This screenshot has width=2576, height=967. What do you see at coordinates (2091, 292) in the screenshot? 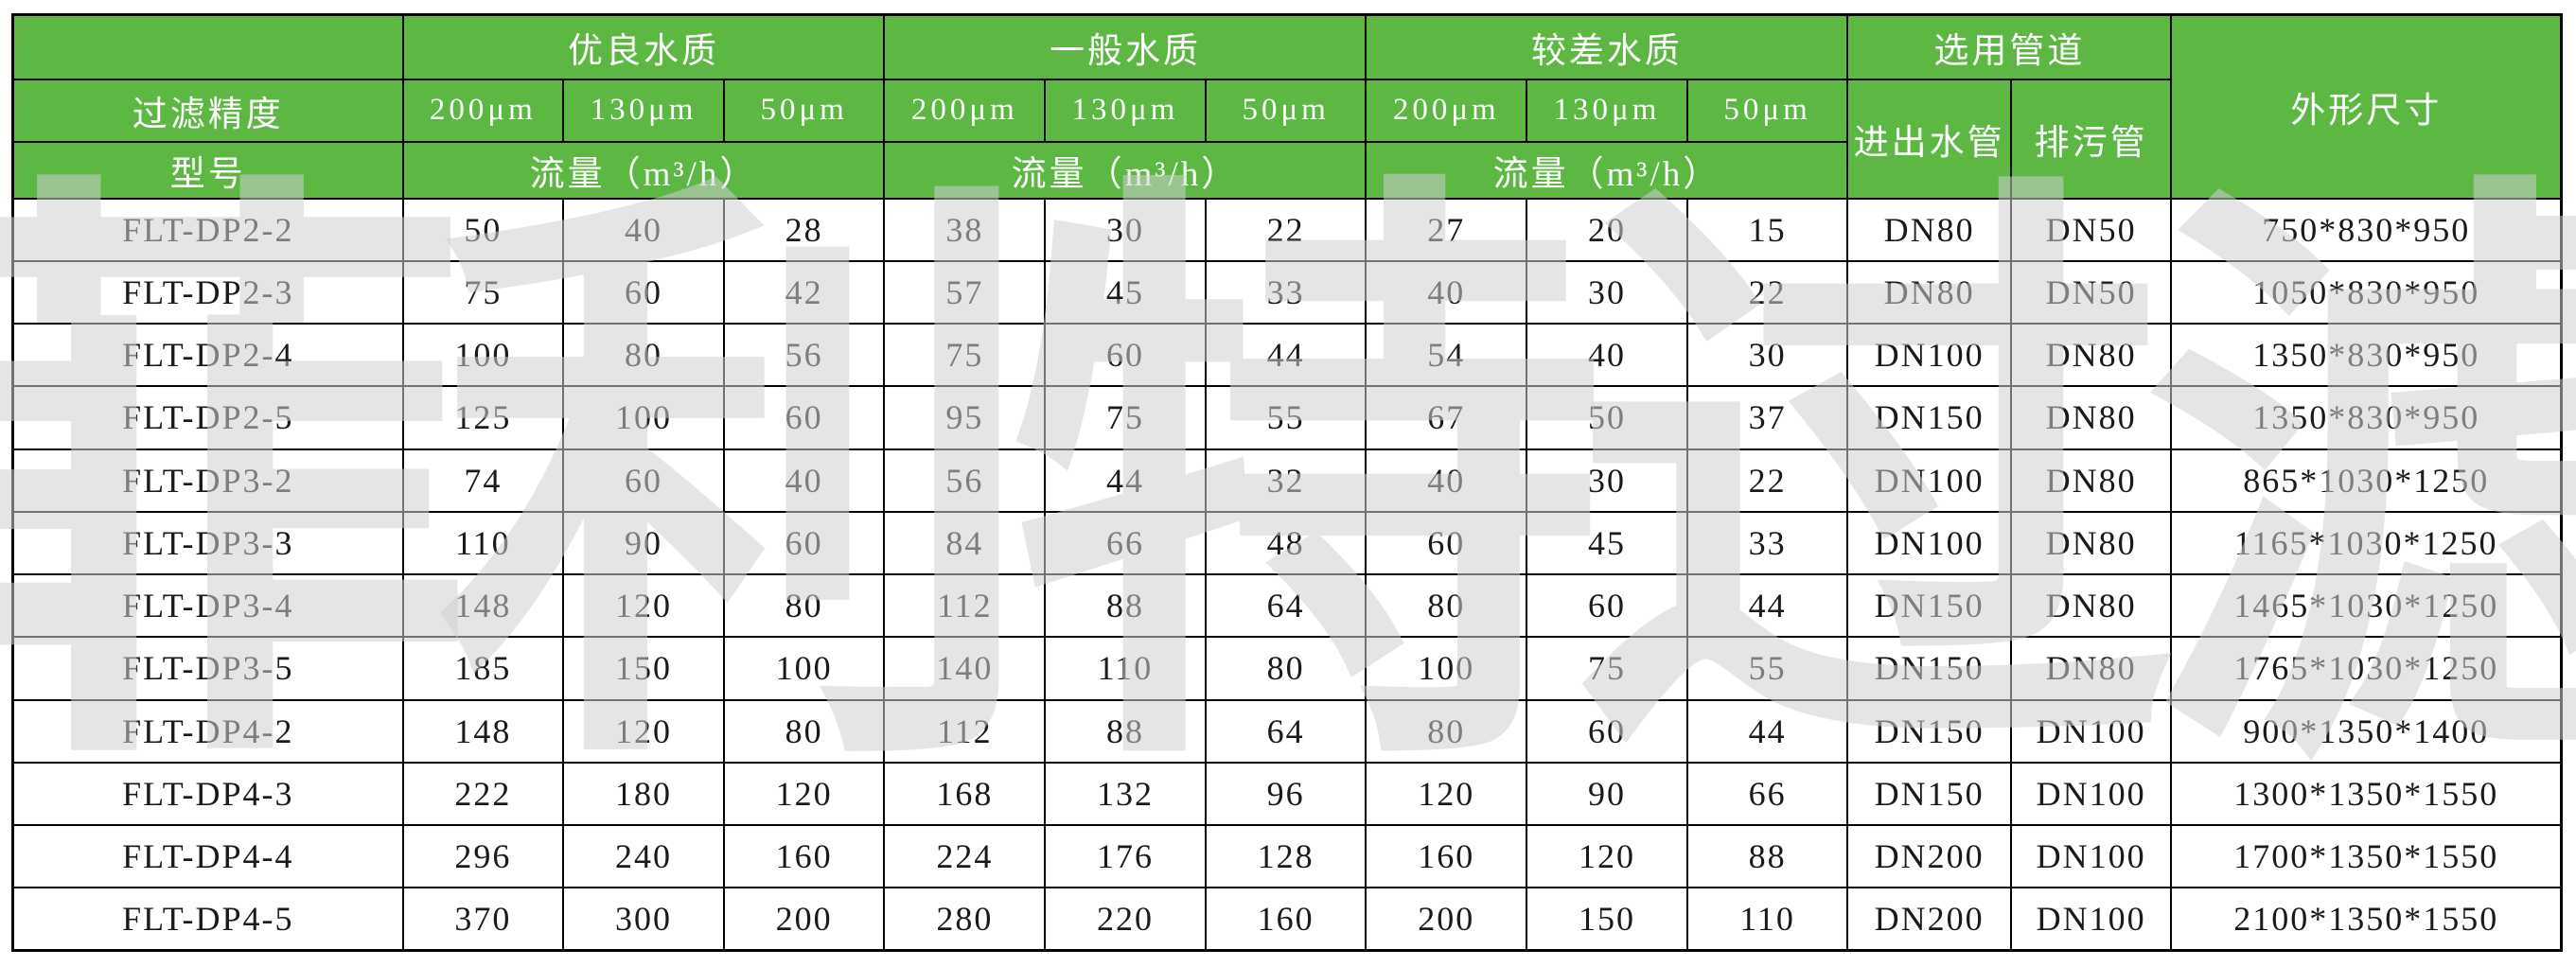
I see `cell-drain-pipe: DN50` at bounding box center [2091, 292].